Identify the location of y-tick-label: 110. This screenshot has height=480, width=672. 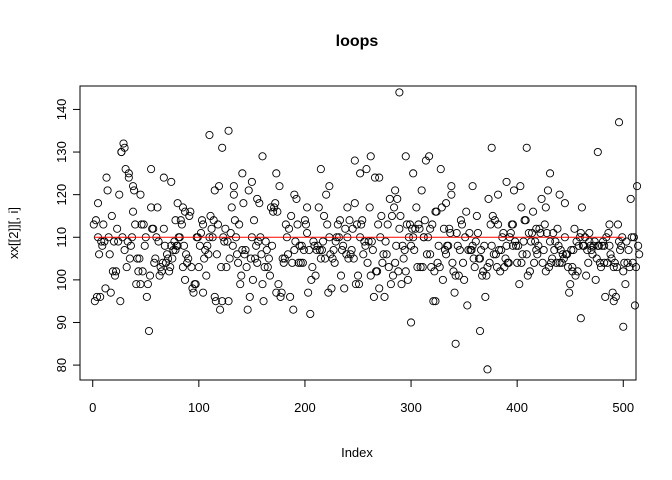
(61, 237).